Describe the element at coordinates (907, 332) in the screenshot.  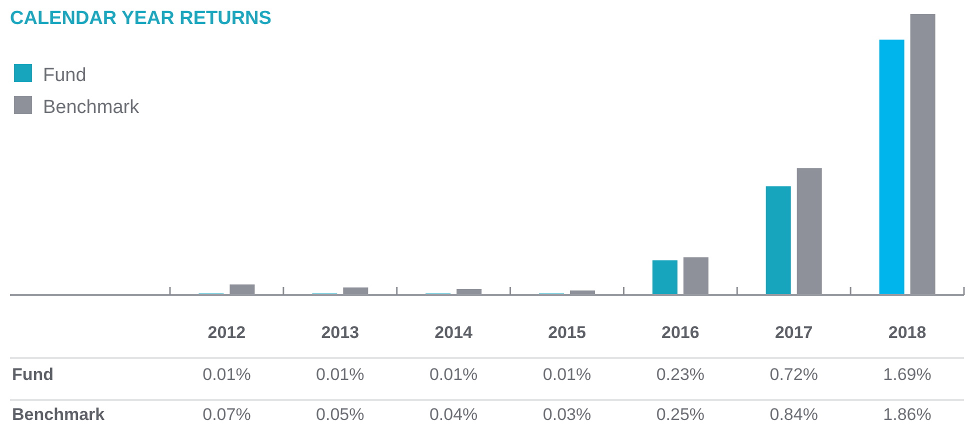
I see `x-tick-label: 2018` at that location.